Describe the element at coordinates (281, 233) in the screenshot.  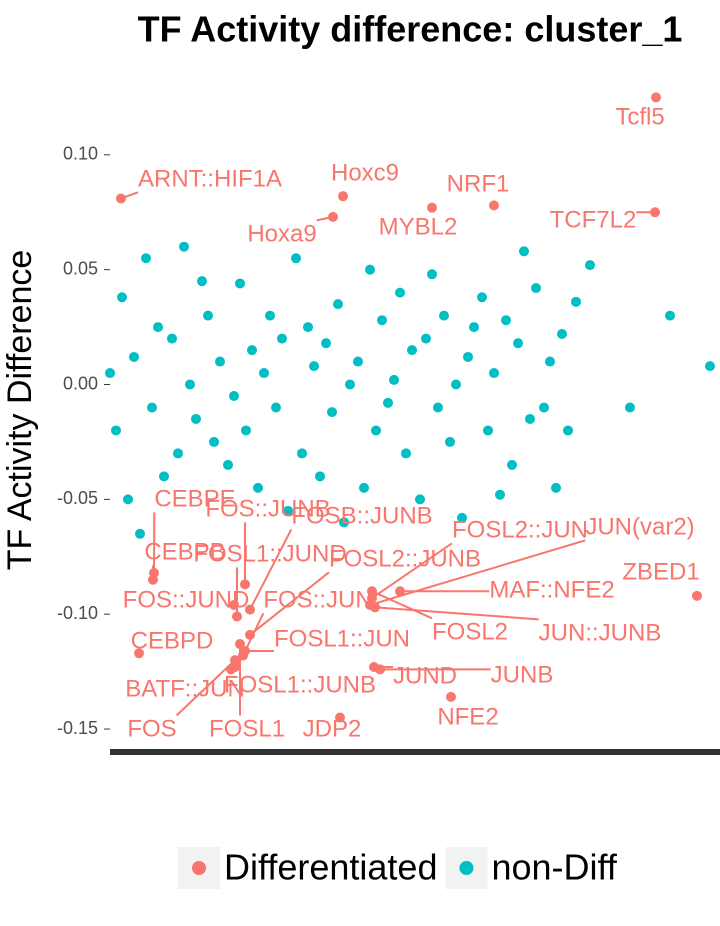
I see `point-label: Hoxa9` at that location.